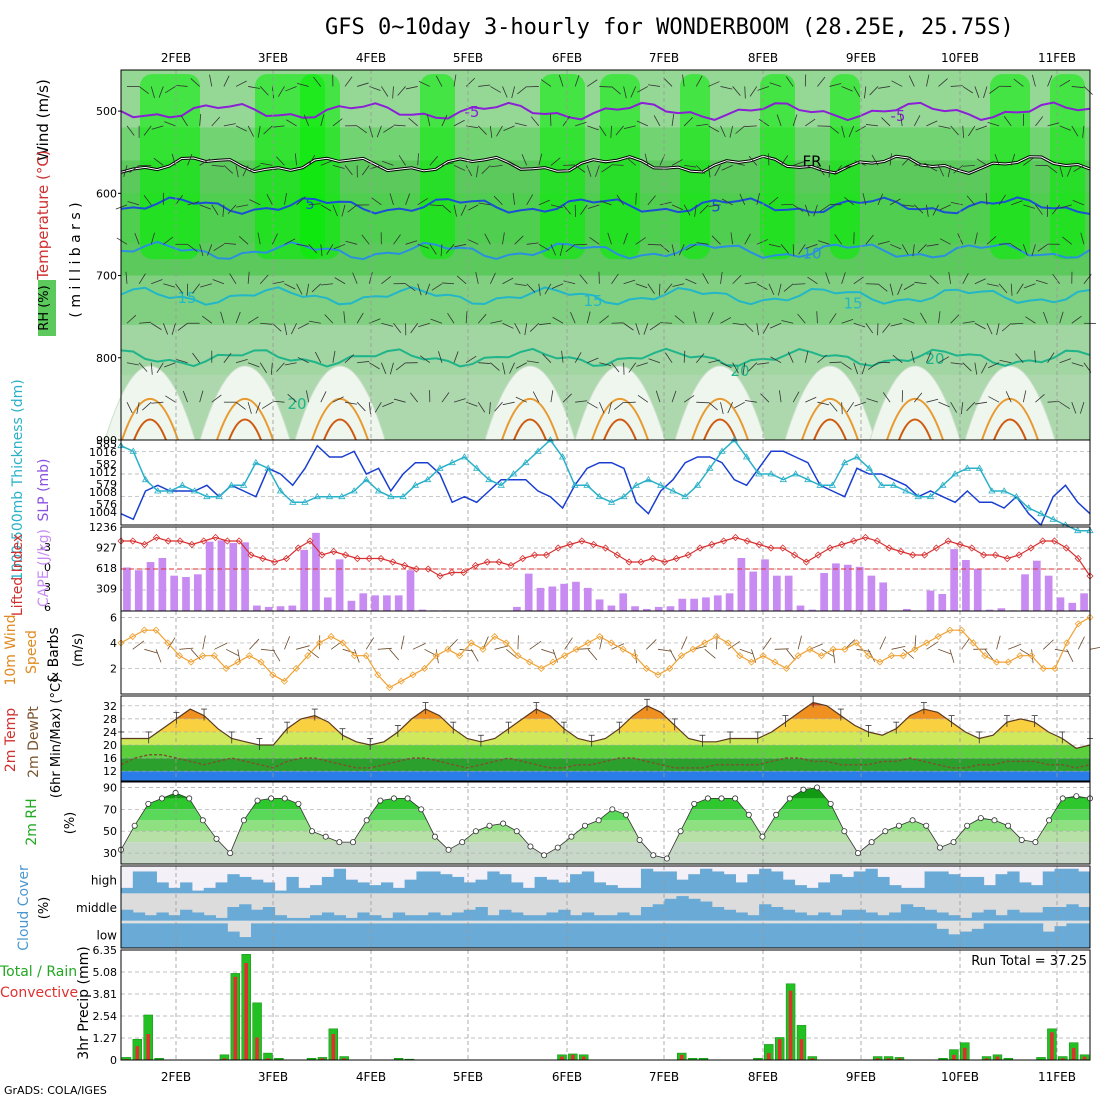 This screenshot has height=1100, width=1100. Describe the element at coordinates (548, 651) in the screenshot. I see `wind10-barb` at that location.